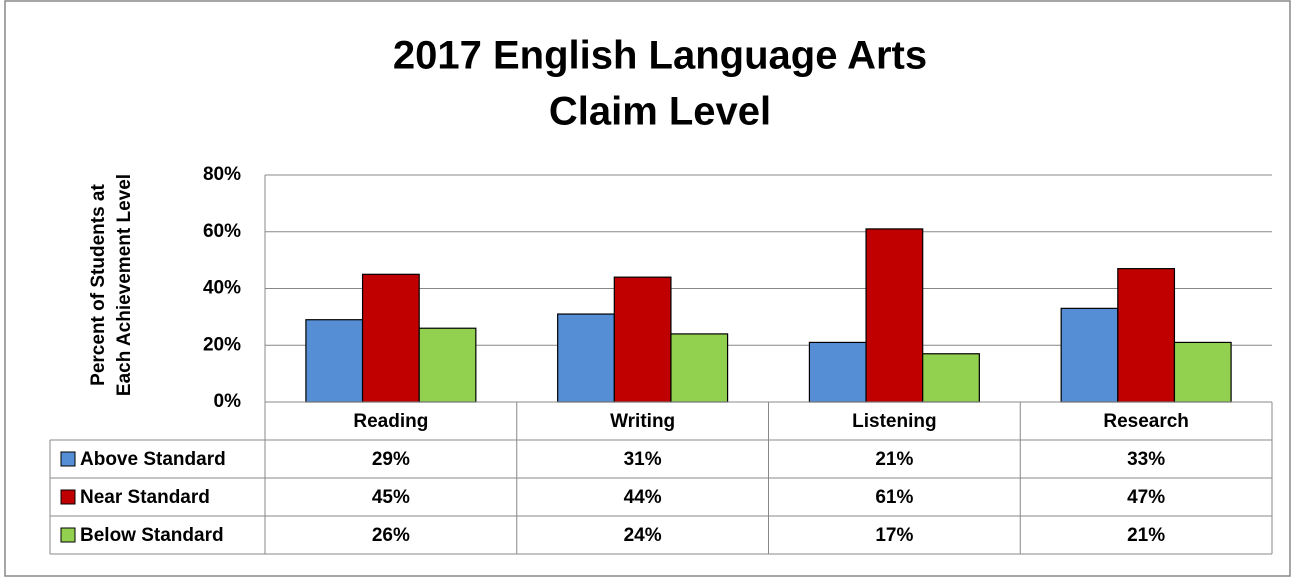 Image resolution: width=1299 pixels, height=577 pixels. Describe the element at coordinates (894, 497) in the screenshot. I see `data-table-value: 61%` at that location.